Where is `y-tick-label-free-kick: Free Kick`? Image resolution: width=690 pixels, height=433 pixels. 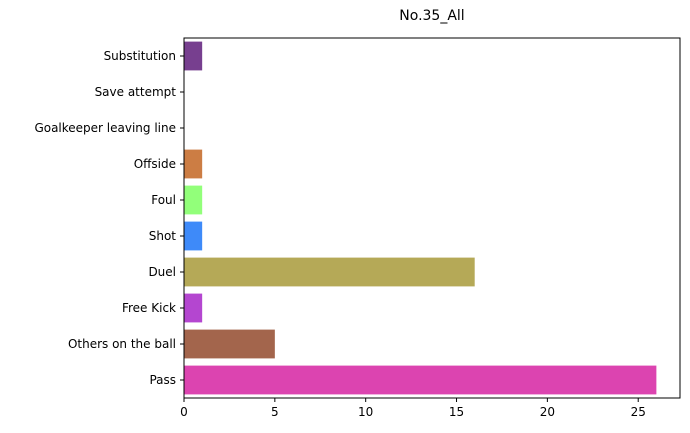
y-tick-label-free-kick: Free Kick is located at coordinates (149, 308).